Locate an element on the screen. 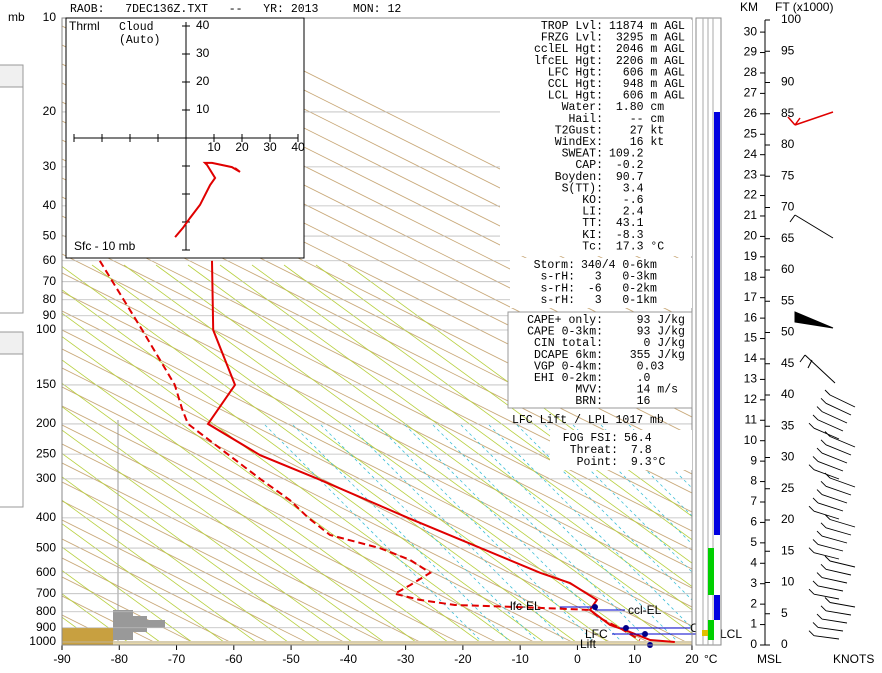  temperature-tick-label: 0 is located at coordinates (577, 659).